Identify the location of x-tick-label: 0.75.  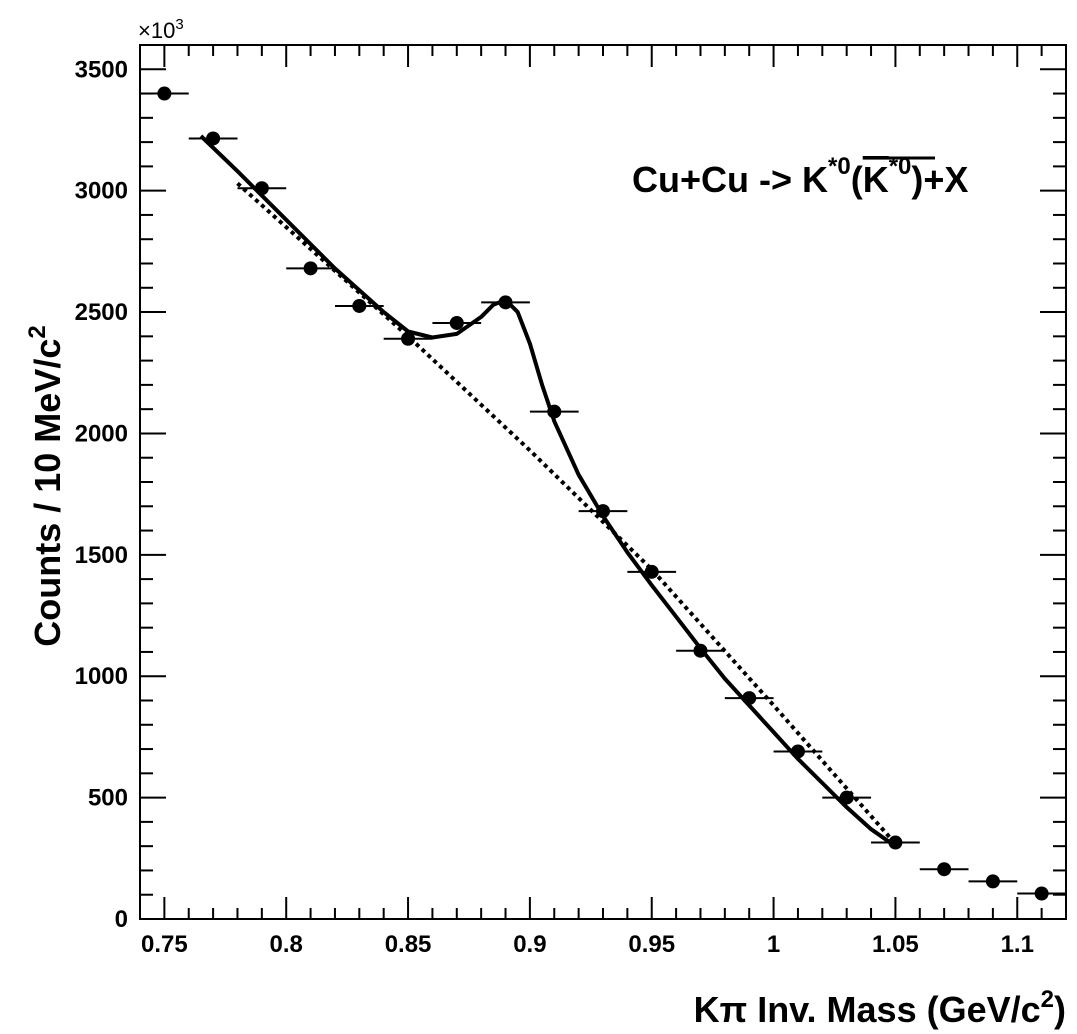
(164, 944).